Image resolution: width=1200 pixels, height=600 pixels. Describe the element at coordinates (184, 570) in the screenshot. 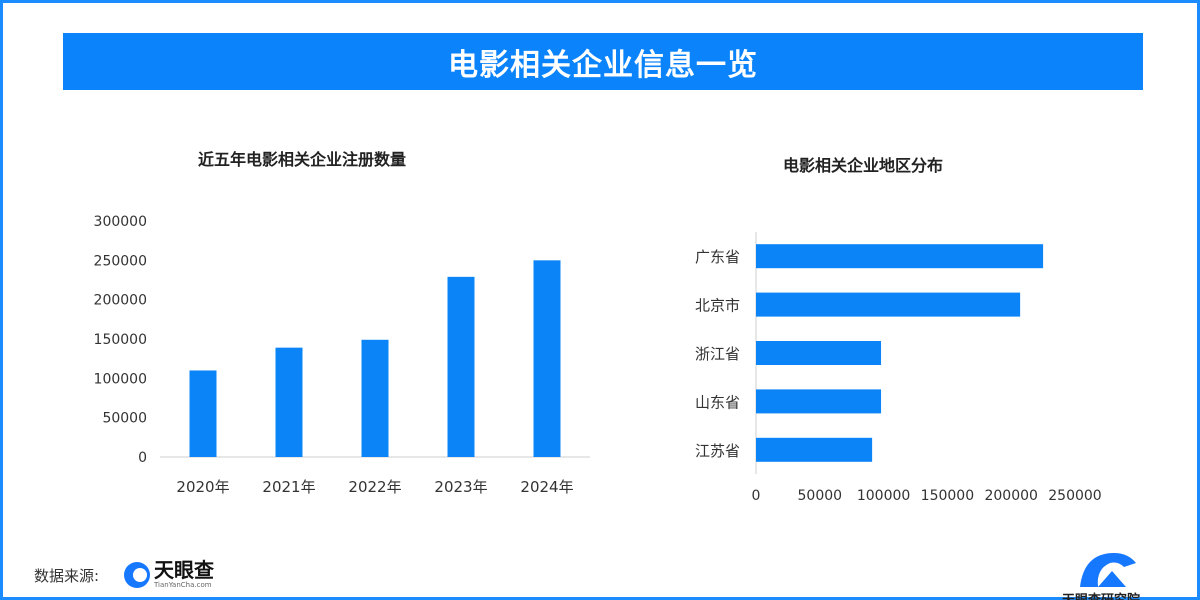

I see `logo-text: 天眼查` at that location.